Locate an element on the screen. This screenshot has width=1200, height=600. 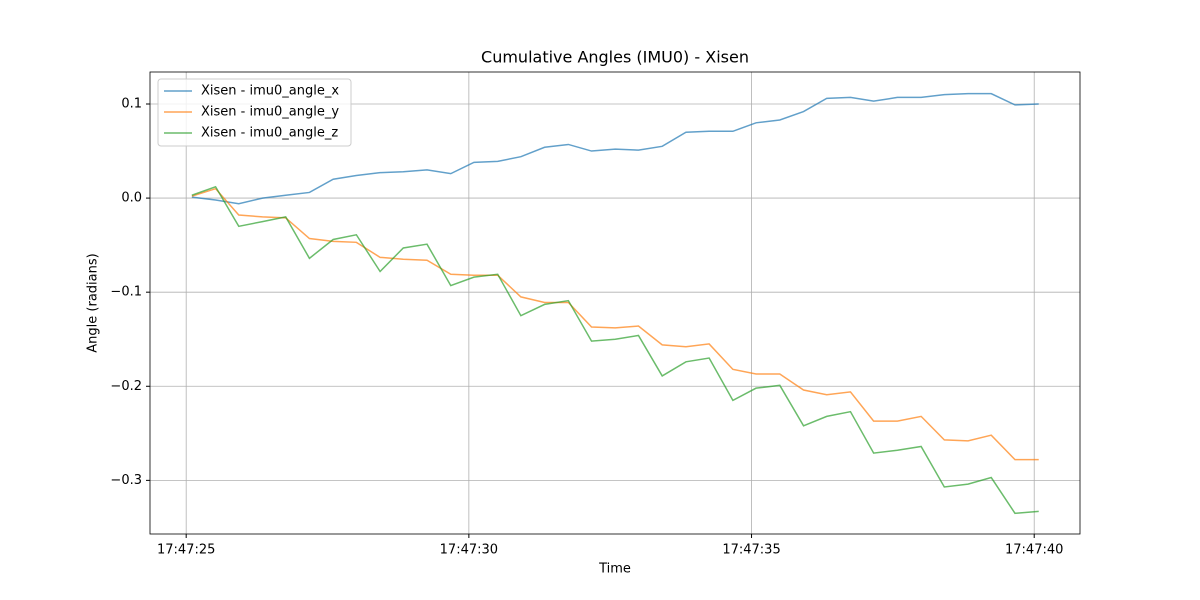
y-tick-label: −0.1 is located at coordinates (126, 292).